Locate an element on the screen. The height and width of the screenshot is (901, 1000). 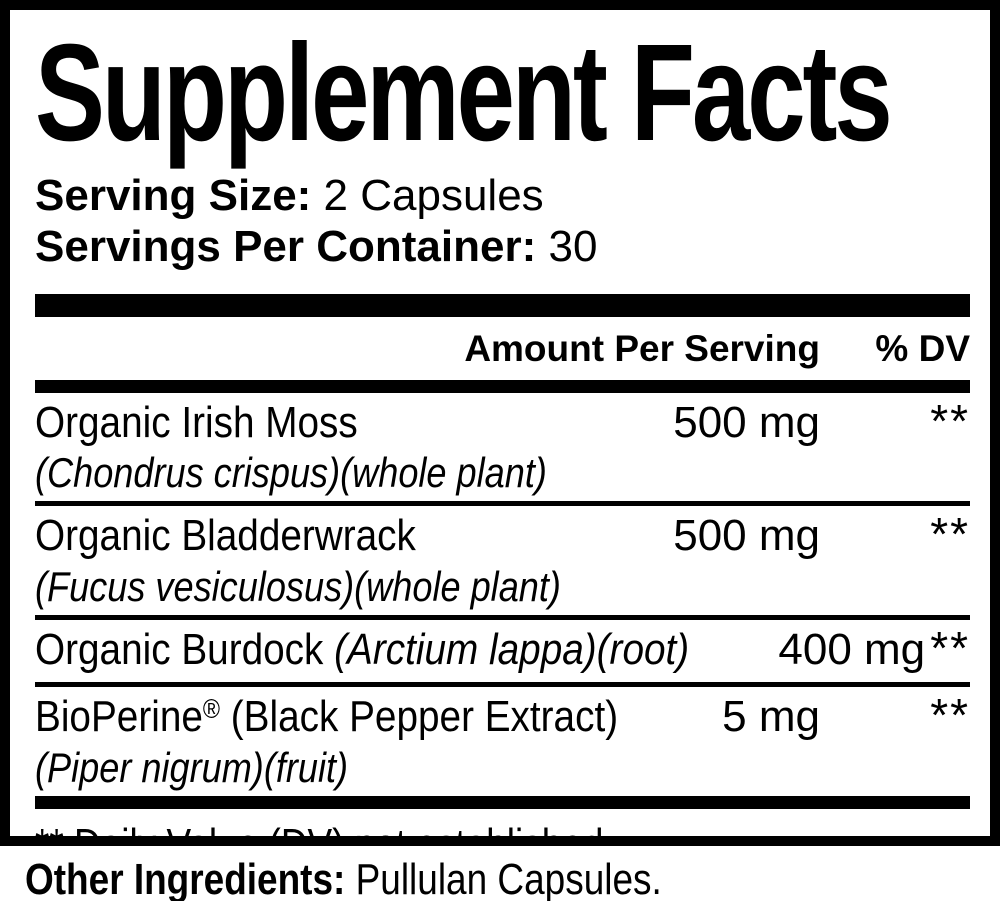
ingredient-amount: 400 mg is located at coordinates (852, 649).